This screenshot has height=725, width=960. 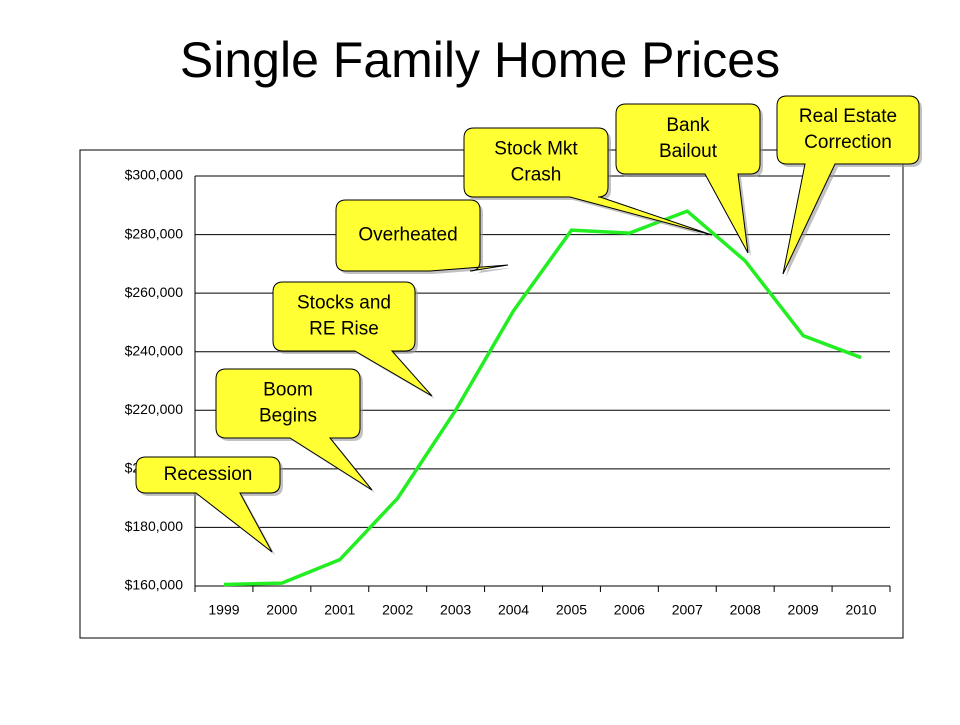 I want to click on y-tick-label: $220,000, so click(x=154, y=409).